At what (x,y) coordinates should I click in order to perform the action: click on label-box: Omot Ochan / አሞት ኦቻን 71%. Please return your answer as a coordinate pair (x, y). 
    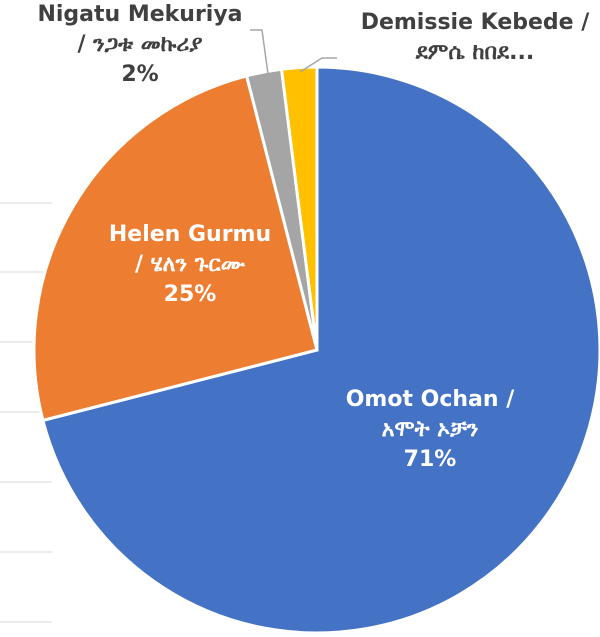
    Looking at the image, I should click on (430, 430).